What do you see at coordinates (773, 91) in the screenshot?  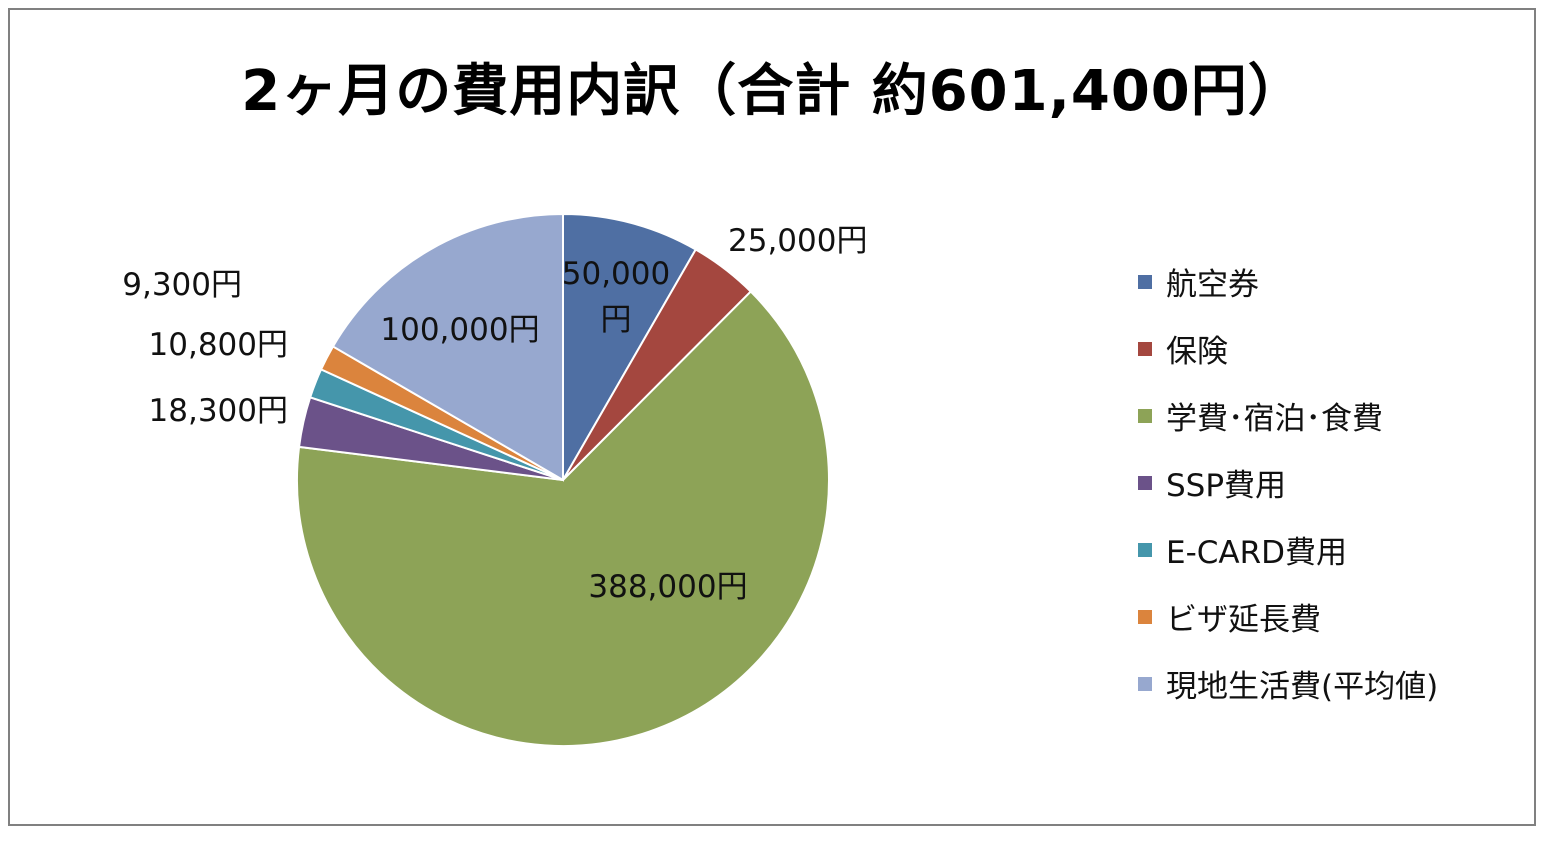 I see `chart-title: 2ヶ月の費用内訳（合計 約601,400円）` at bounding box center [773, 91].